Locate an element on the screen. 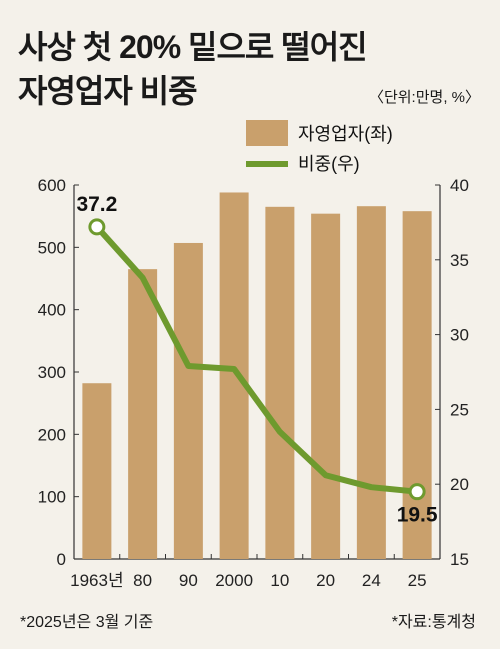 The image size is (500, 649). unit-note: 〈단위:만명, %〉 is located at coordinates (424, 97).